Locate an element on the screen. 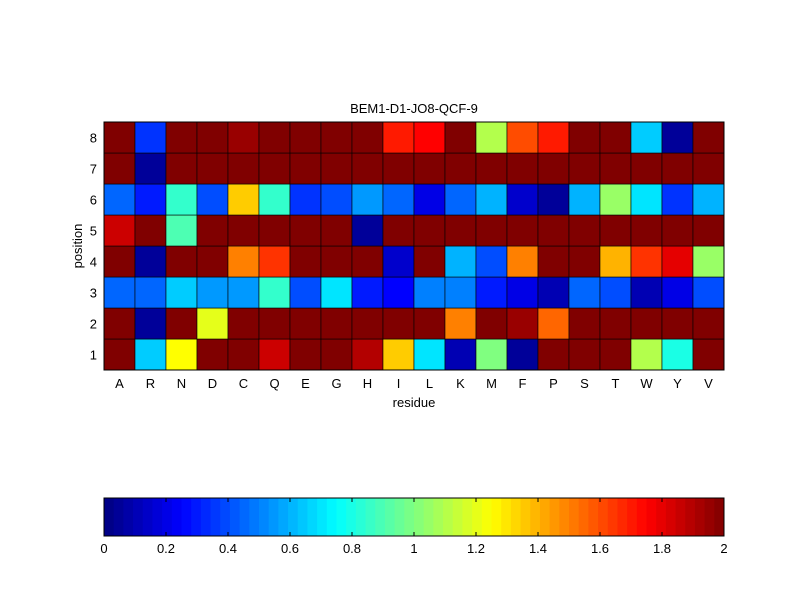 The image size is (800, 600). x-tick-label: Q is located at coordinates (274, 383).